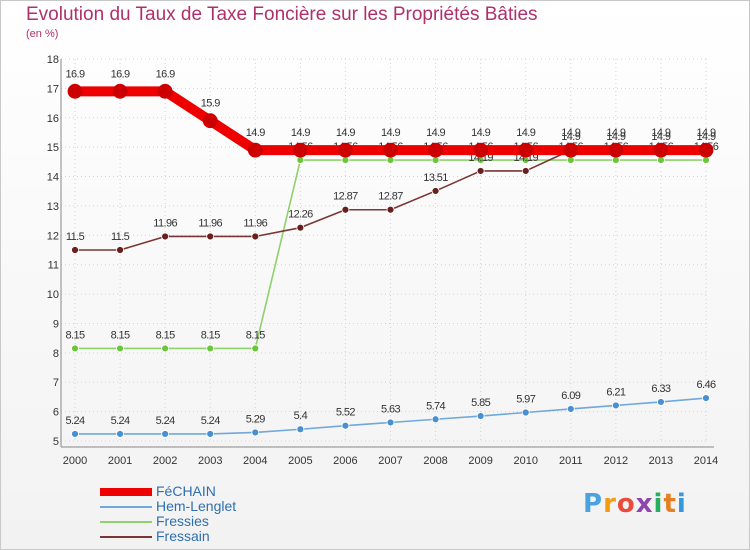 This screenshot has height=550, width=750. Describe the element at coordinates (53, 89) in the screenshot. I see `y-tick-label: 17` at that location.